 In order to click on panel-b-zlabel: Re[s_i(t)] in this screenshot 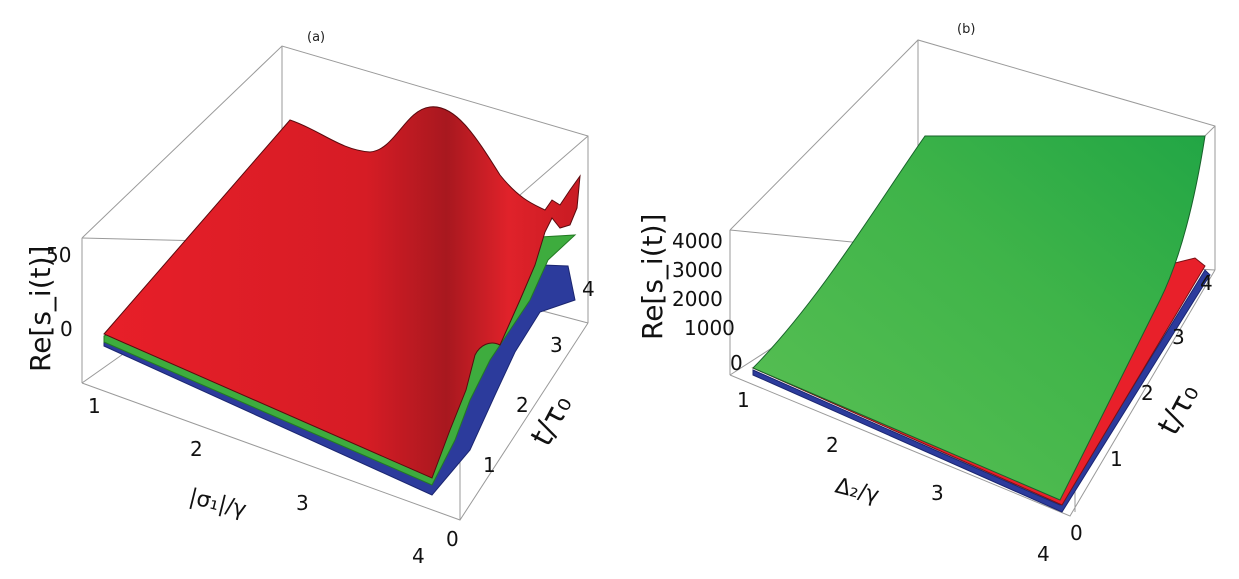, I will do `click(652, 277)`.